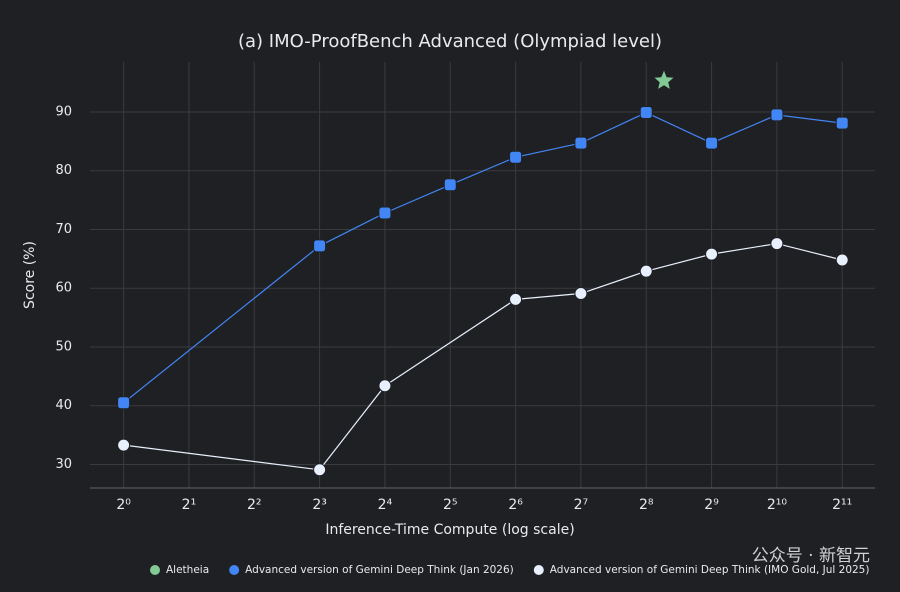 The width and height of the screenshot is (900, 592). Describe the element at coordinates (63, 111) in the screenshot. I see `y-tick-label: 90` at that location.